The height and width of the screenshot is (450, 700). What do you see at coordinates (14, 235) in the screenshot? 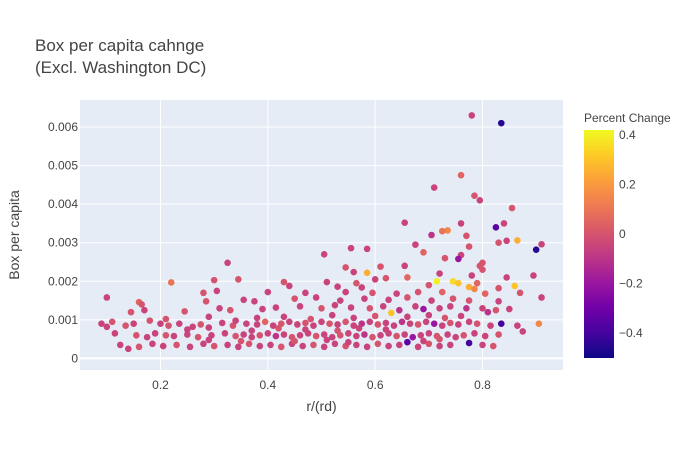
I see `y-axis-title: Box per capita` at bounding box center [14, 235].